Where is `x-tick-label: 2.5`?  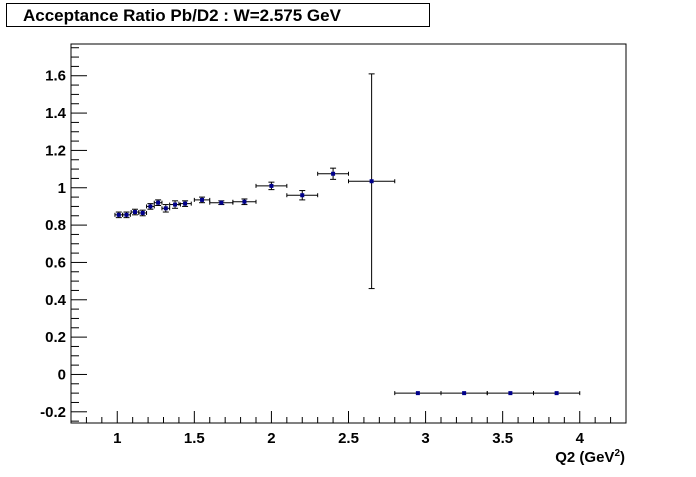
x-tick-label: 2.5 is located at coordinates (348, 438).